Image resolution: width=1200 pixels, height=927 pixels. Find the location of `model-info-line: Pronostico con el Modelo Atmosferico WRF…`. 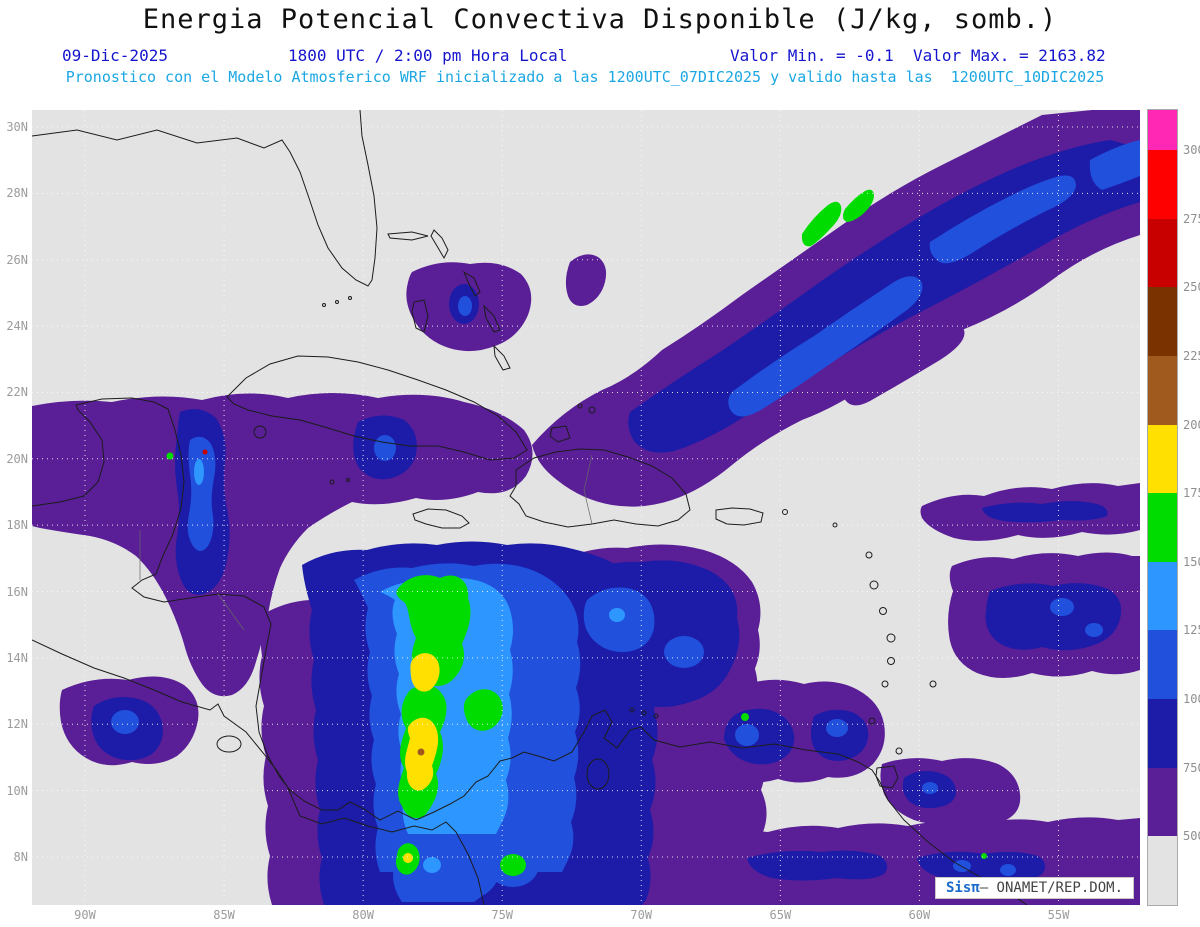

model-info-line: Pronostico con el Modelo Atmosferico WRF… is located at coordinates (585, 77).